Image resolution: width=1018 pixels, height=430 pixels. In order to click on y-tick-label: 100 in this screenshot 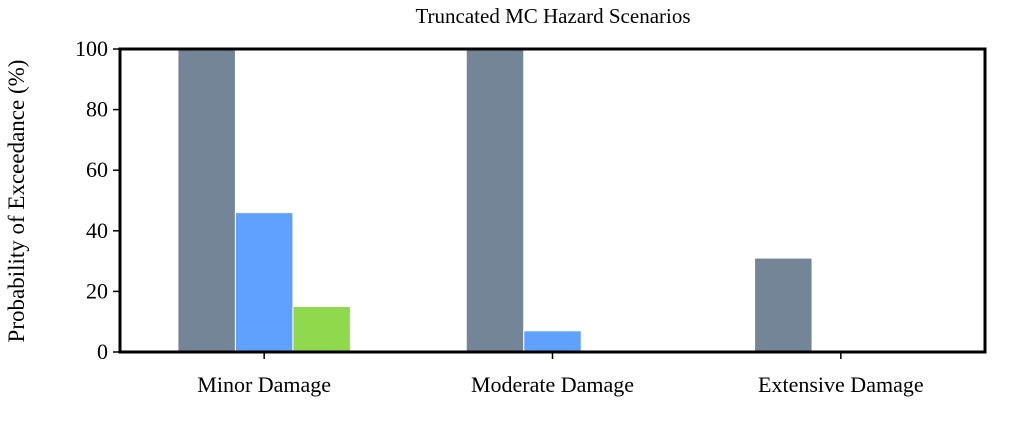, I will do `click(91, 48)`.